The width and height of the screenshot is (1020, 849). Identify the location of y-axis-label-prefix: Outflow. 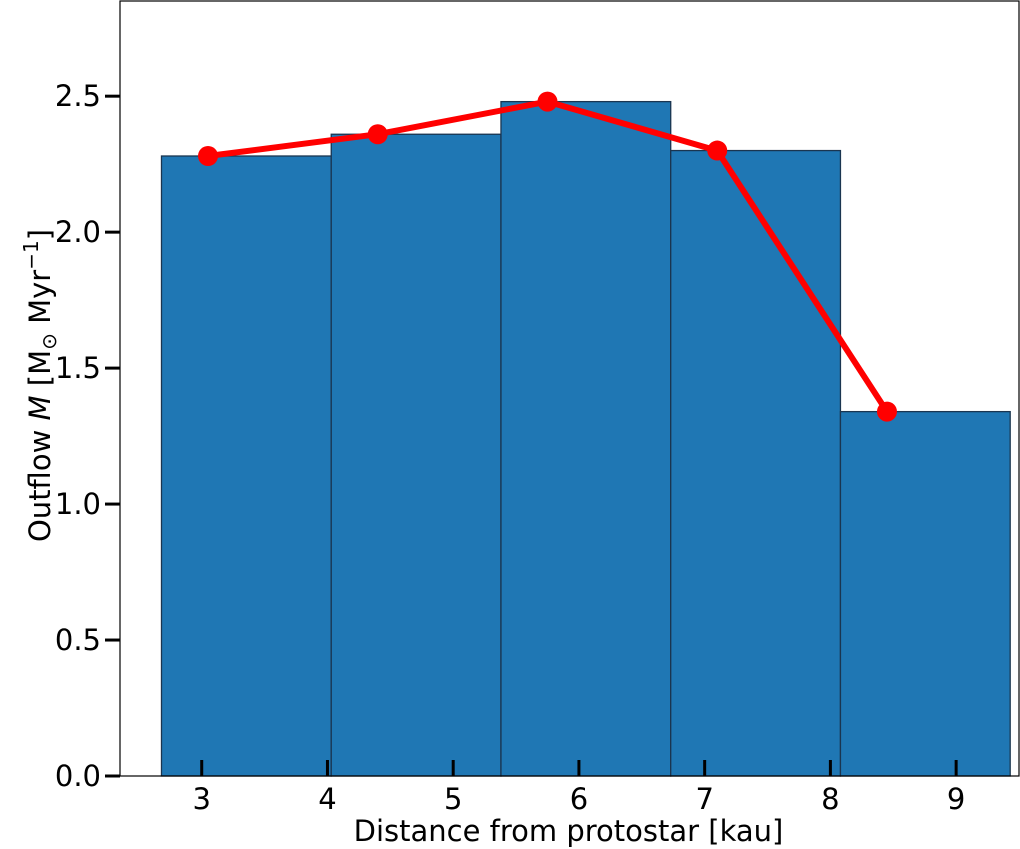
(40, 481).